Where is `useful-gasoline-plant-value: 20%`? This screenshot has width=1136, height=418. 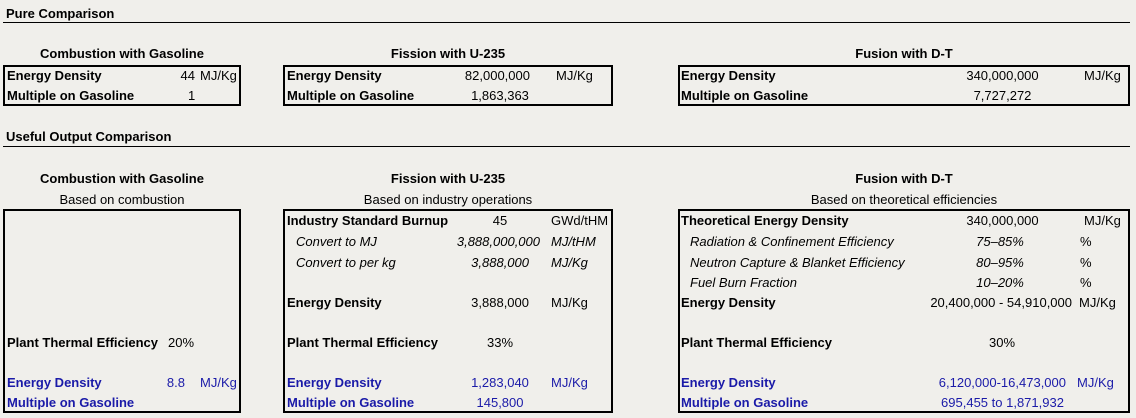
useful-gasoline-plant-value: 20% is located at coordinates (181, 342).